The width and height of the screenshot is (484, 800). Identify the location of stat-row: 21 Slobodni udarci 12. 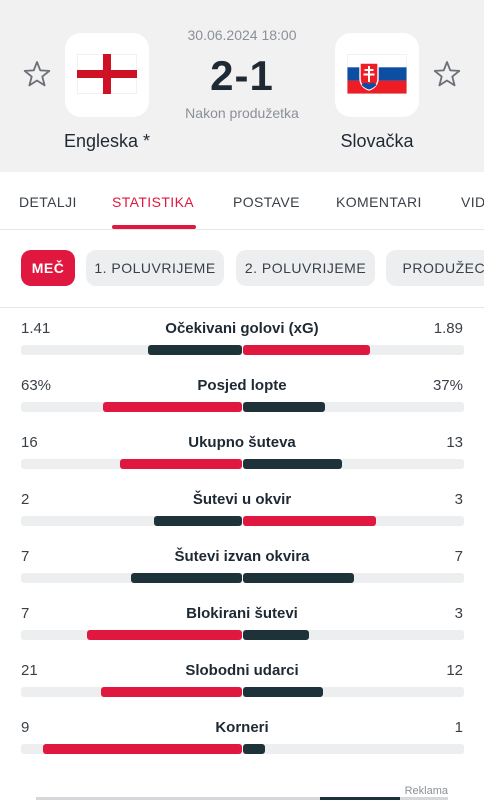
(242, 682).